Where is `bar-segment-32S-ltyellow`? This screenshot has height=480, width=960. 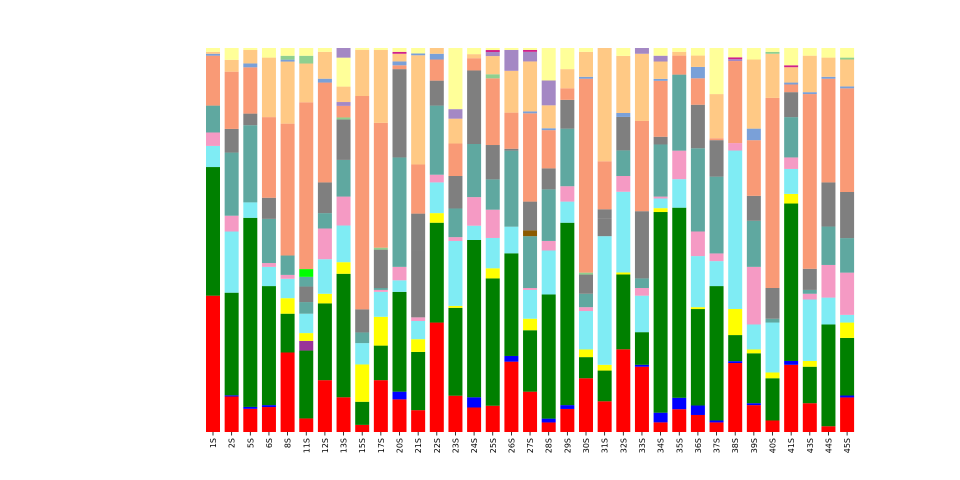 bar-segment-32S-ltyellow is located at coordinates (623, 52).